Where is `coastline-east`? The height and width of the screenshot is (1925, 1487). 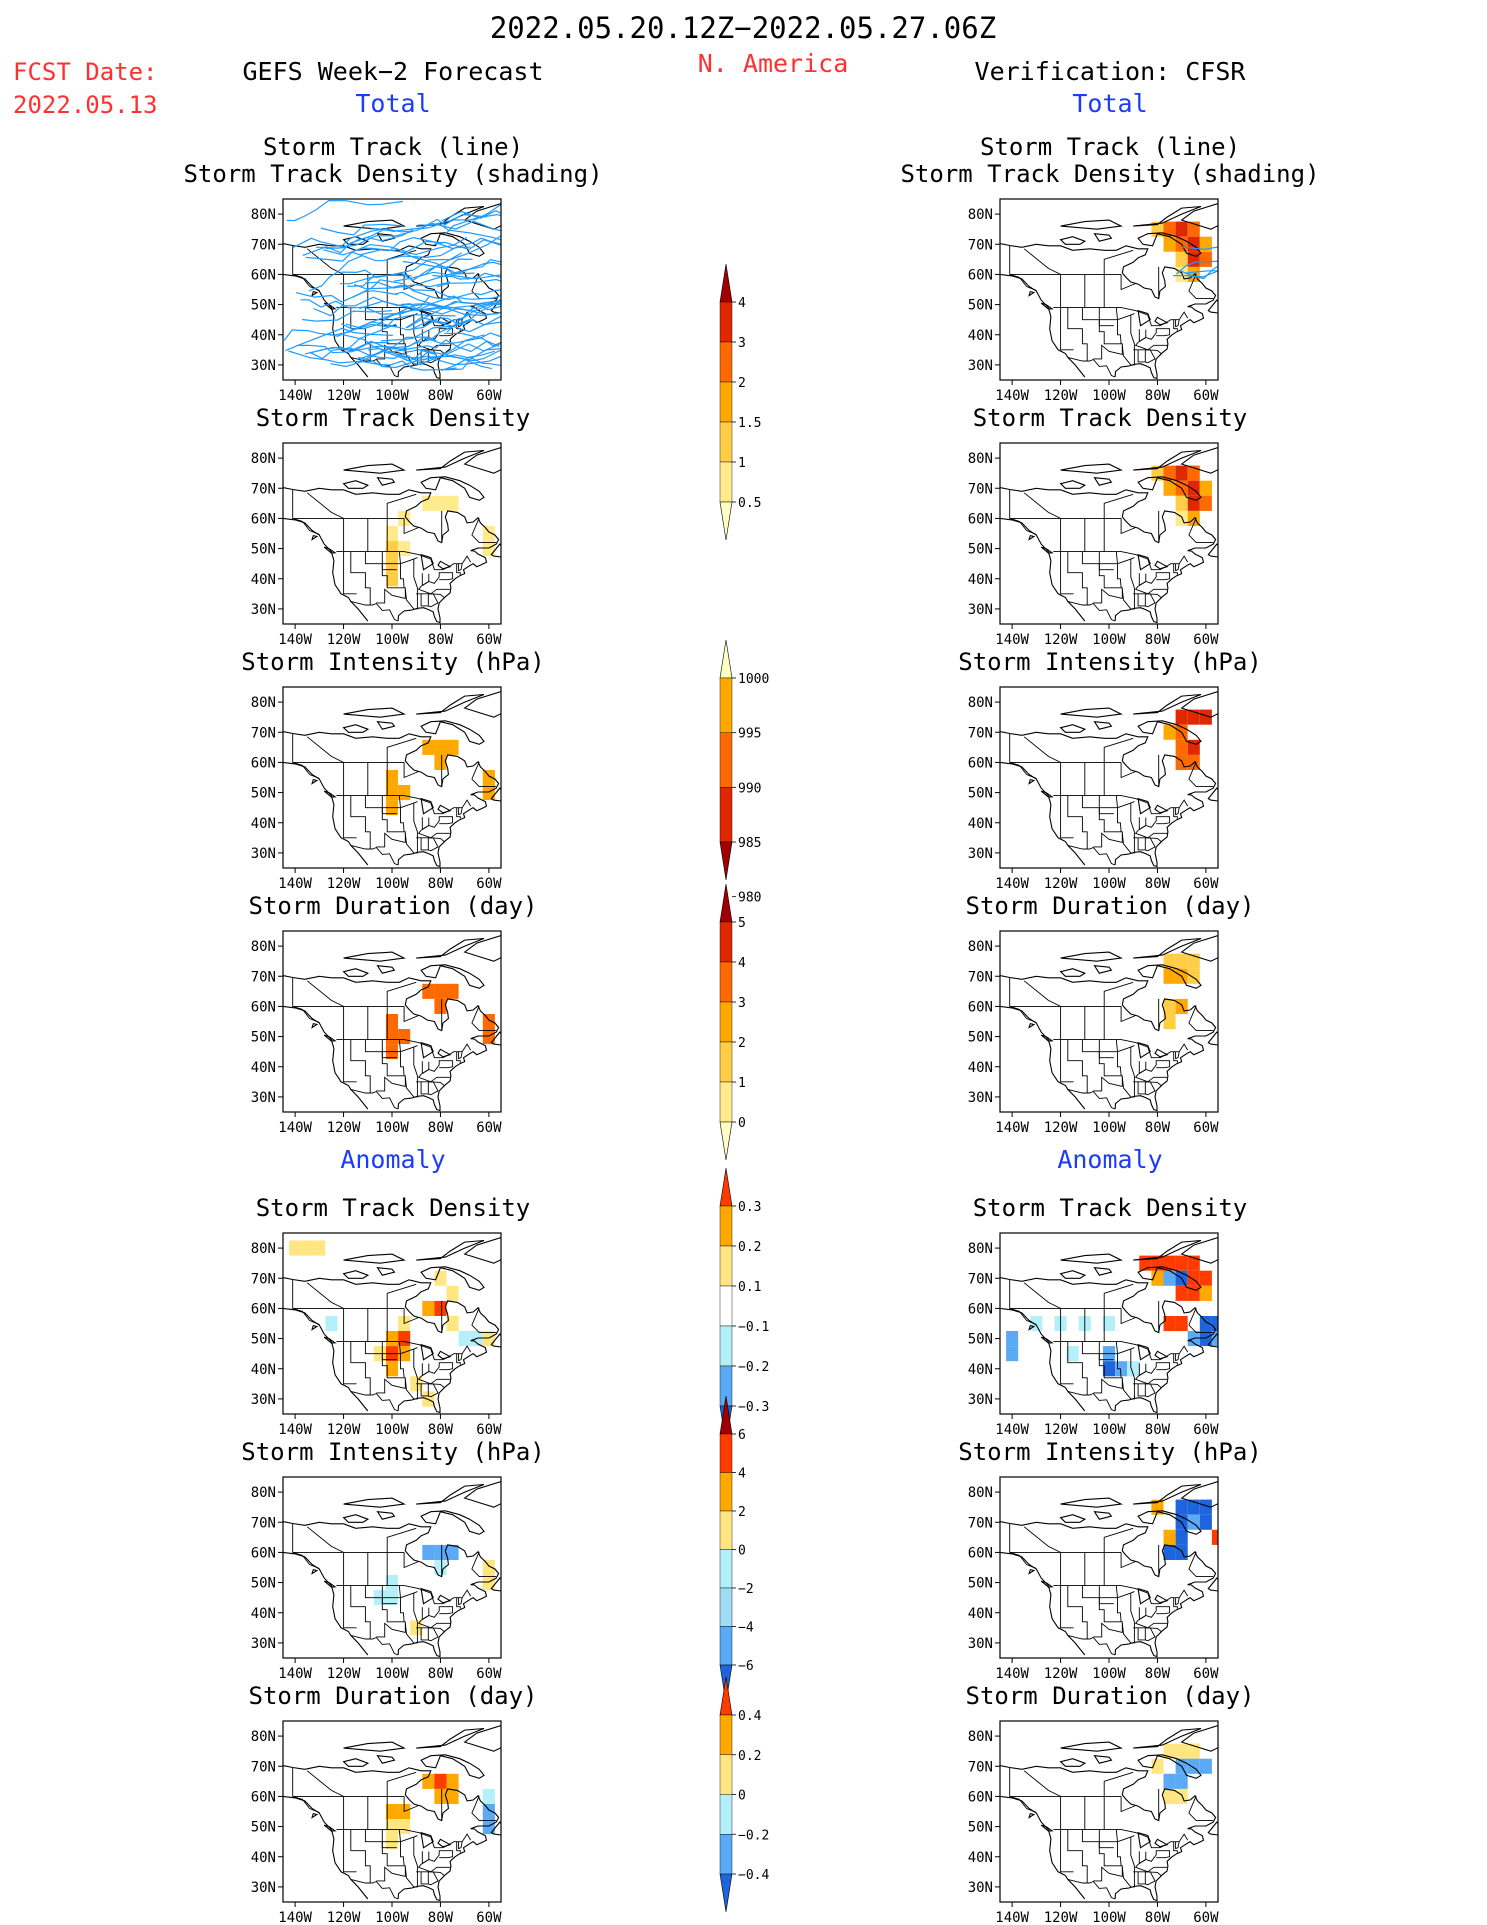
coastline-east is located at coordinates (391, 1345).